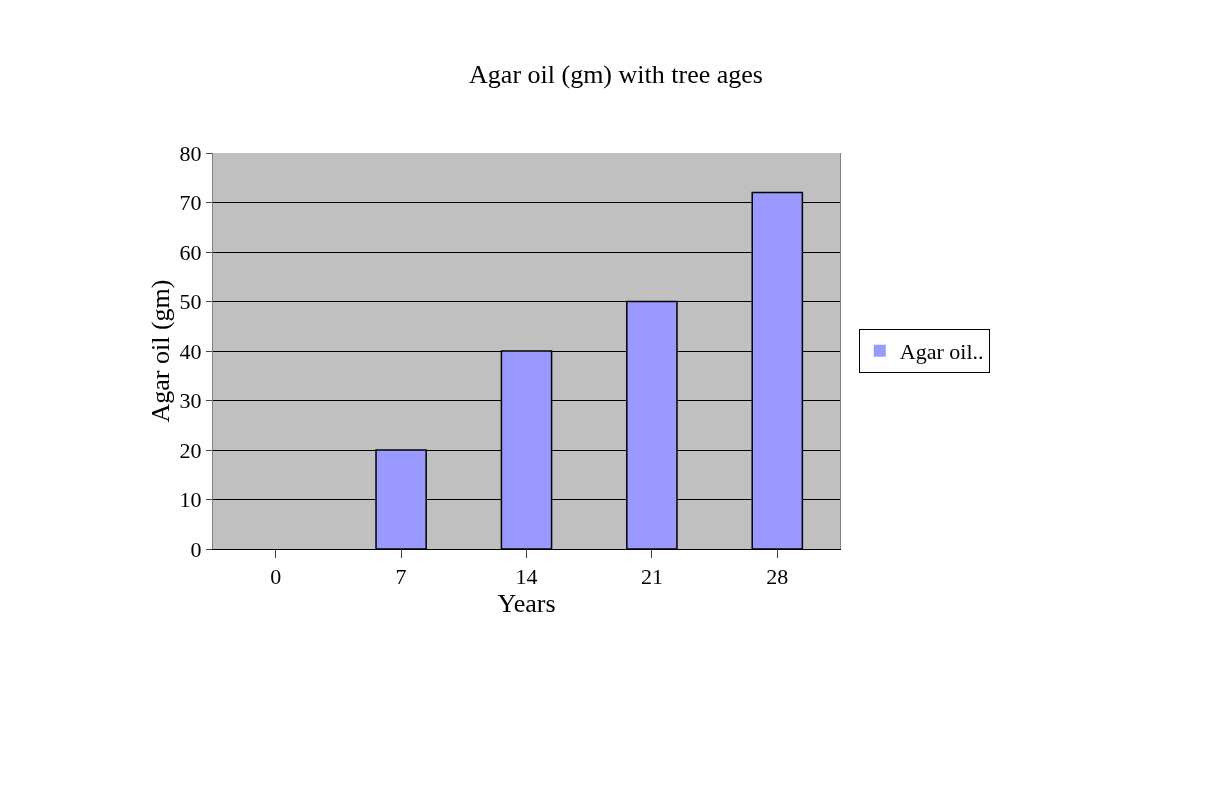 The width and height of the screenshot is (1232, 804). What do you see at coordinates (160, 351) in the screenshot?
I see `y-axis-title: Agar oil (gm)` at bounding box center [160, 351].